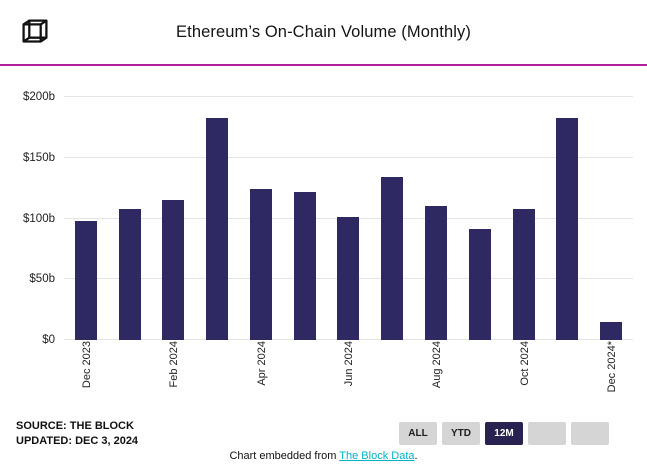 This screenshot has width=647, height=470. What do you see at coordinates (524, 363) in the screenshot?
I see `x-tick-label: Oct 2024` at bounding box center [524, 363].